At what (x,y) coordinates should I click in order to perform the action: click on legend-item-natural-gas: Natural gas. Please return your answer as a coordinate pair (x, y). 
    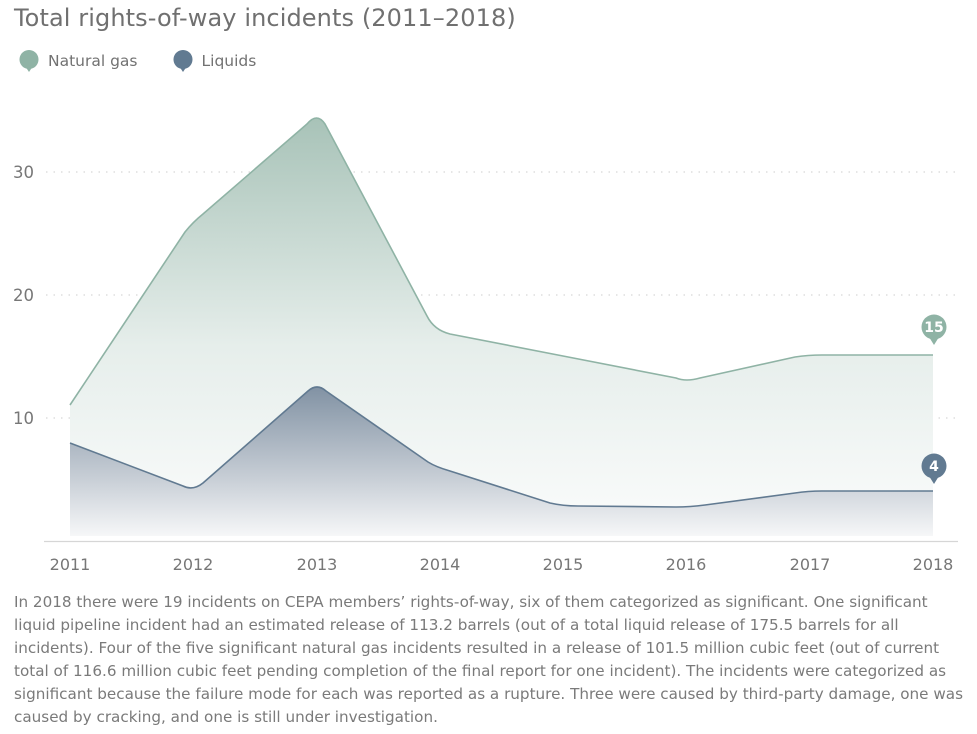
    Looking at the image, I should click on (78, 61).